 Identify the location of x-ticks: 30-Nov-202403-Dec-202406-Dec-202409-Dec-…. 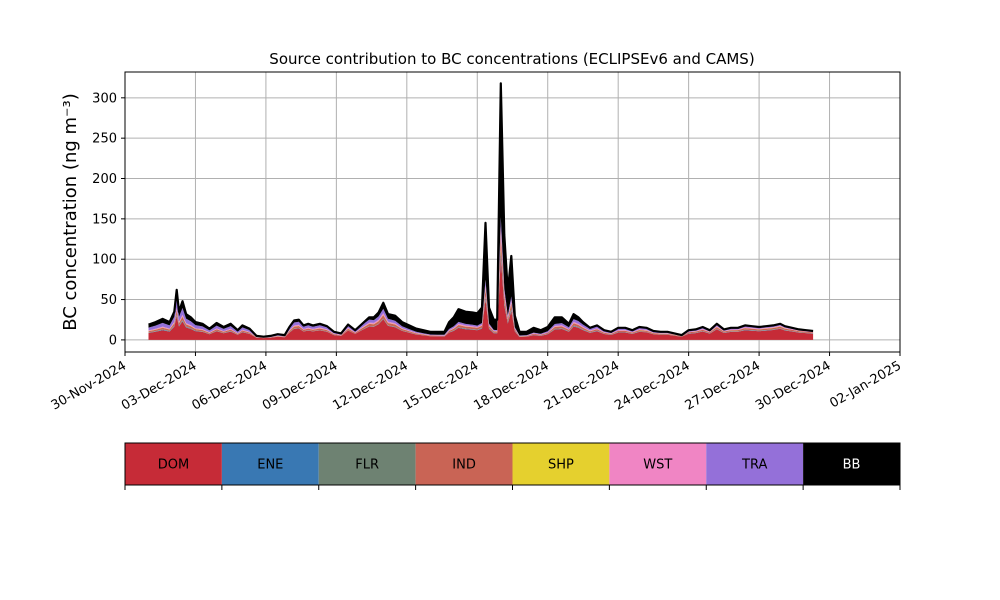
(476, 383).